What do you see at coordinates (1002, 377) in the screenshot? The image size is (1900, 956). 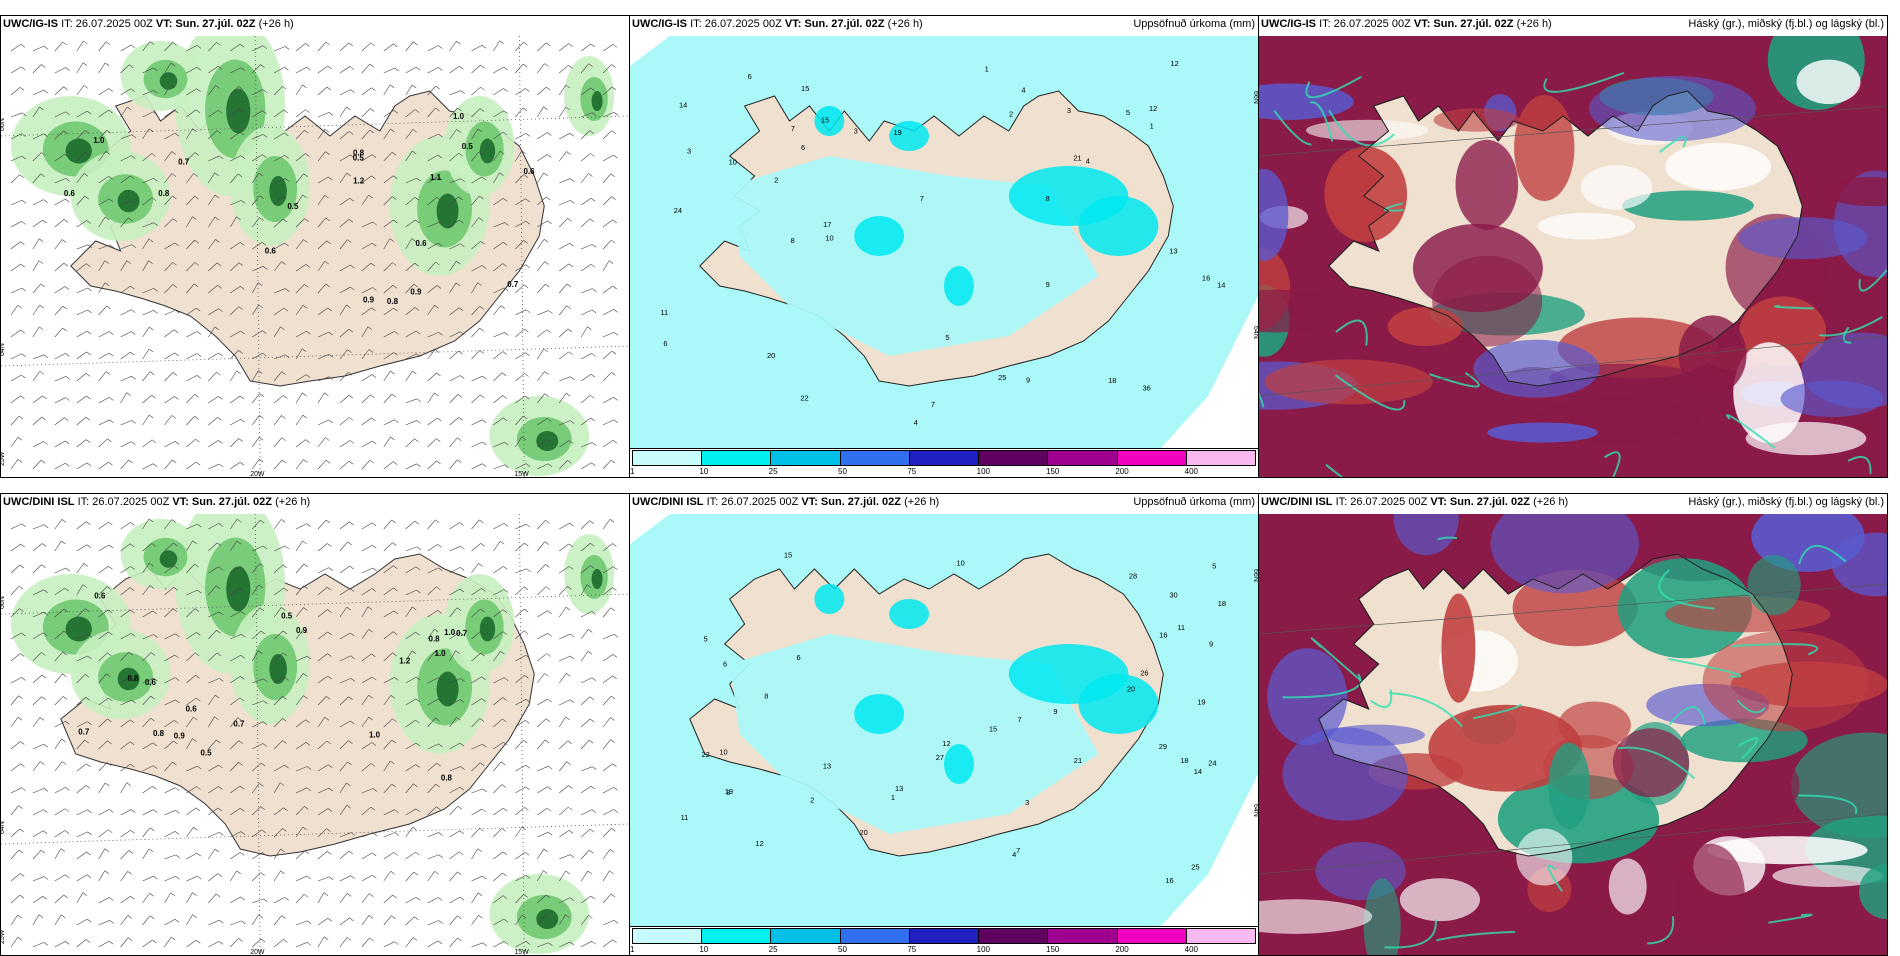 I see `precip-value-label: 25` at bounding box center [1002, 377].